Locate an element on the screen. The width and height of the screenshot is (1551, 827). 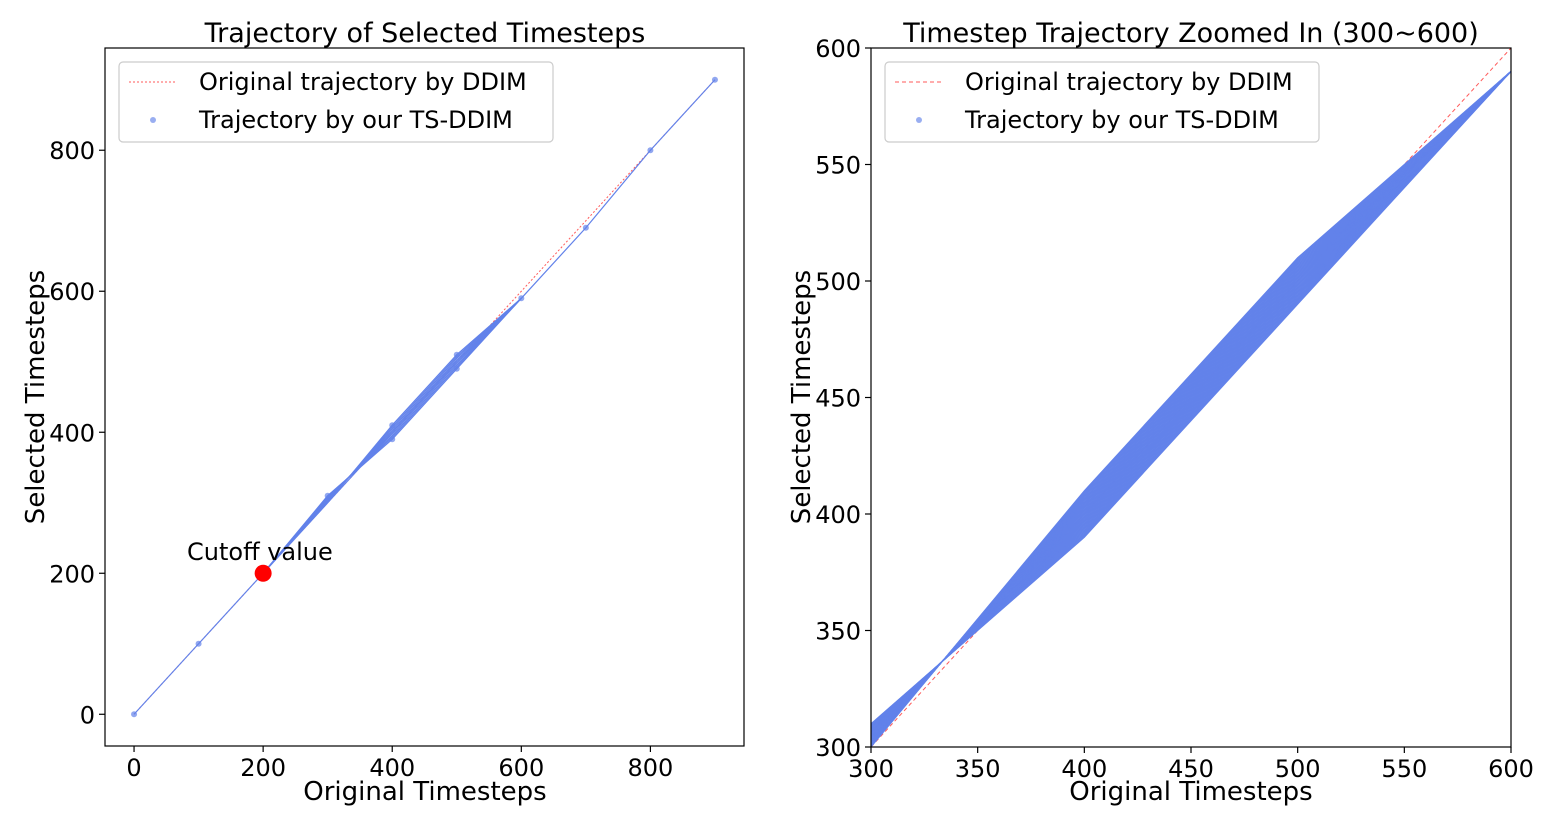
y-tick-label: 350 is located at coordinates (838, 632).